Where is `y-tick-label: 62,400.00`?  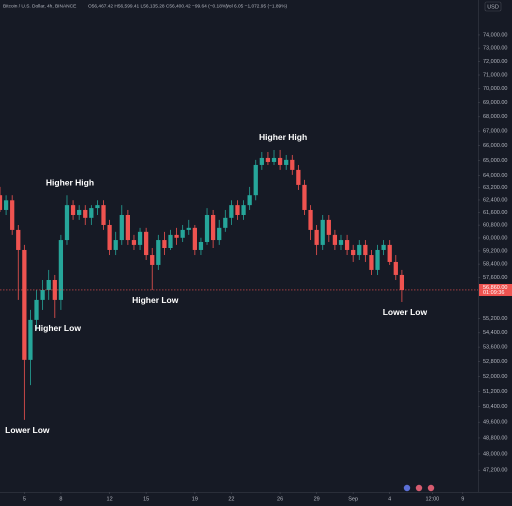 y-tick-label: 62,400.00 is located at coordinates (495, 200).